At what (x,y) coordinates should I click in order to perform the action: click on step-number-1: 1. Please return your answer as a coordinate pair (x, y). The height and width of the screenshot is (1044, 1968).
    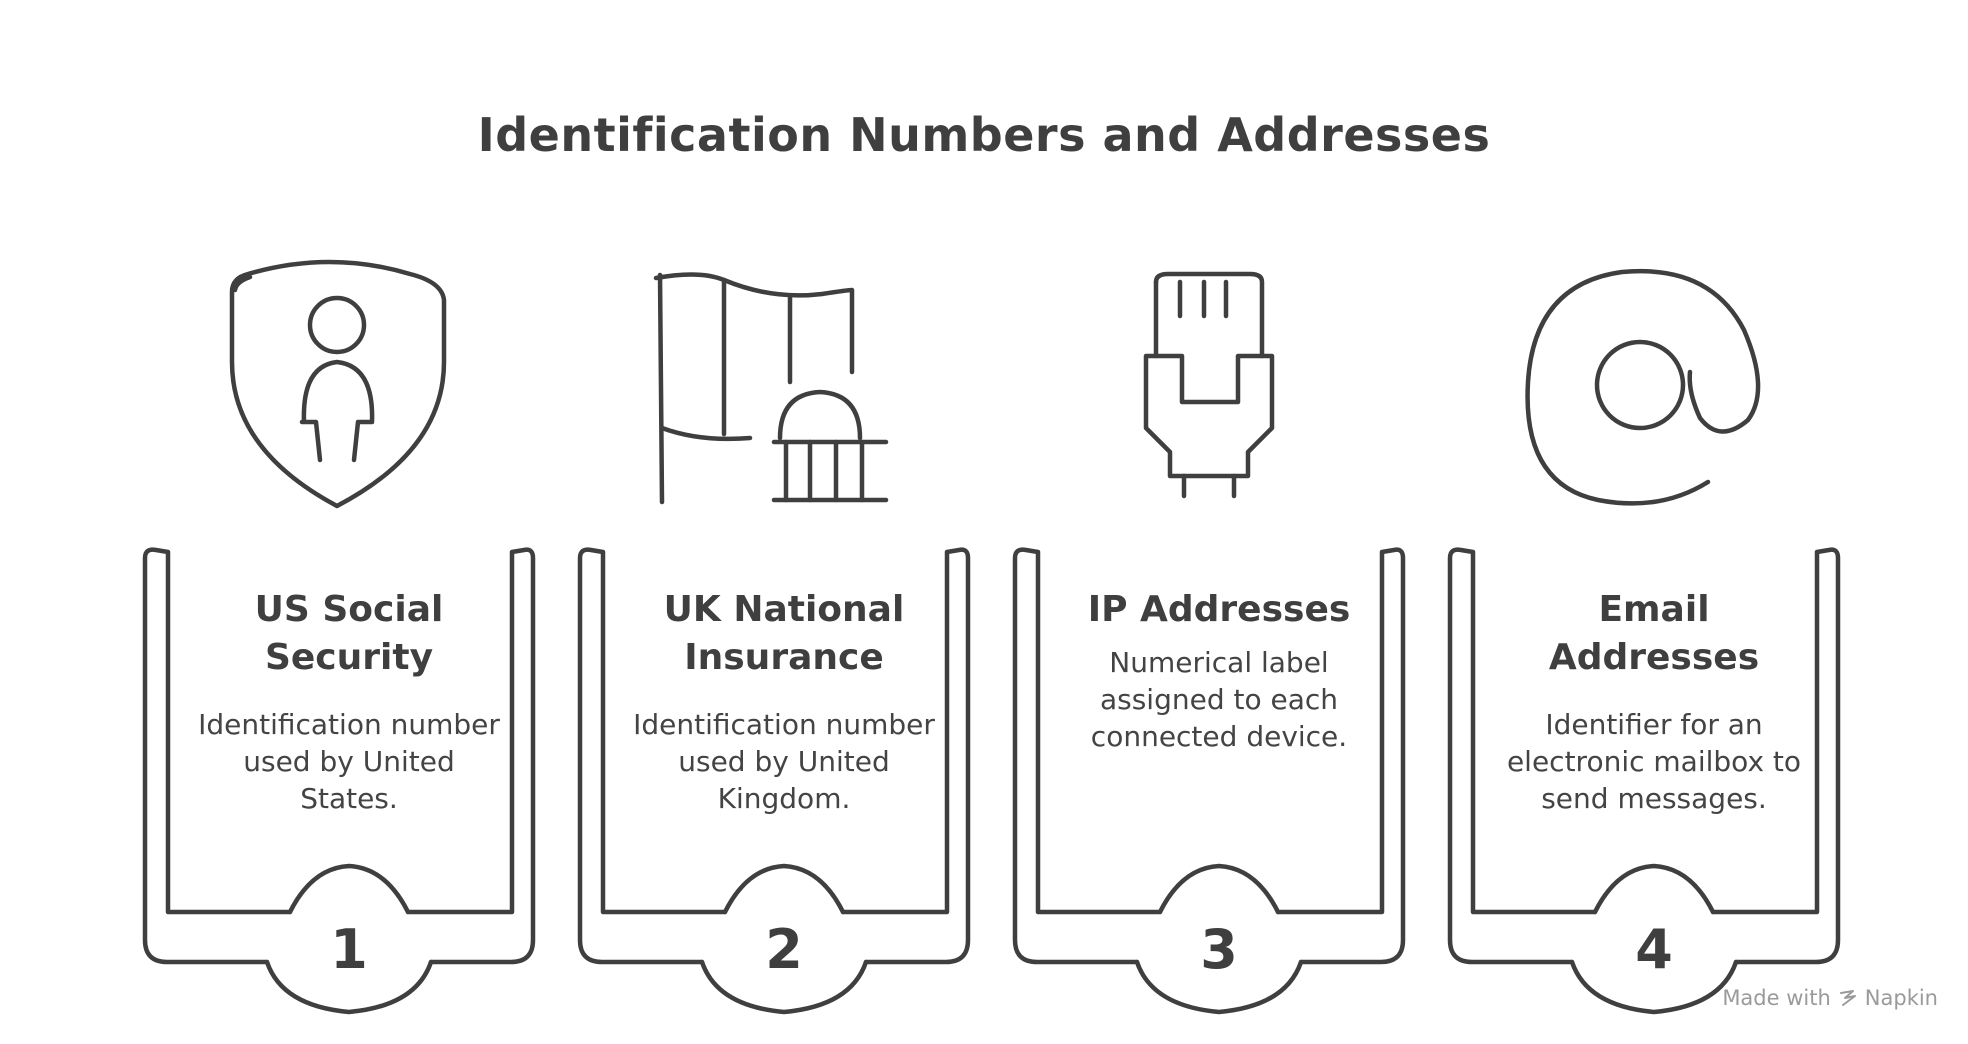
    Looking at the image, I should click on (349, 949).